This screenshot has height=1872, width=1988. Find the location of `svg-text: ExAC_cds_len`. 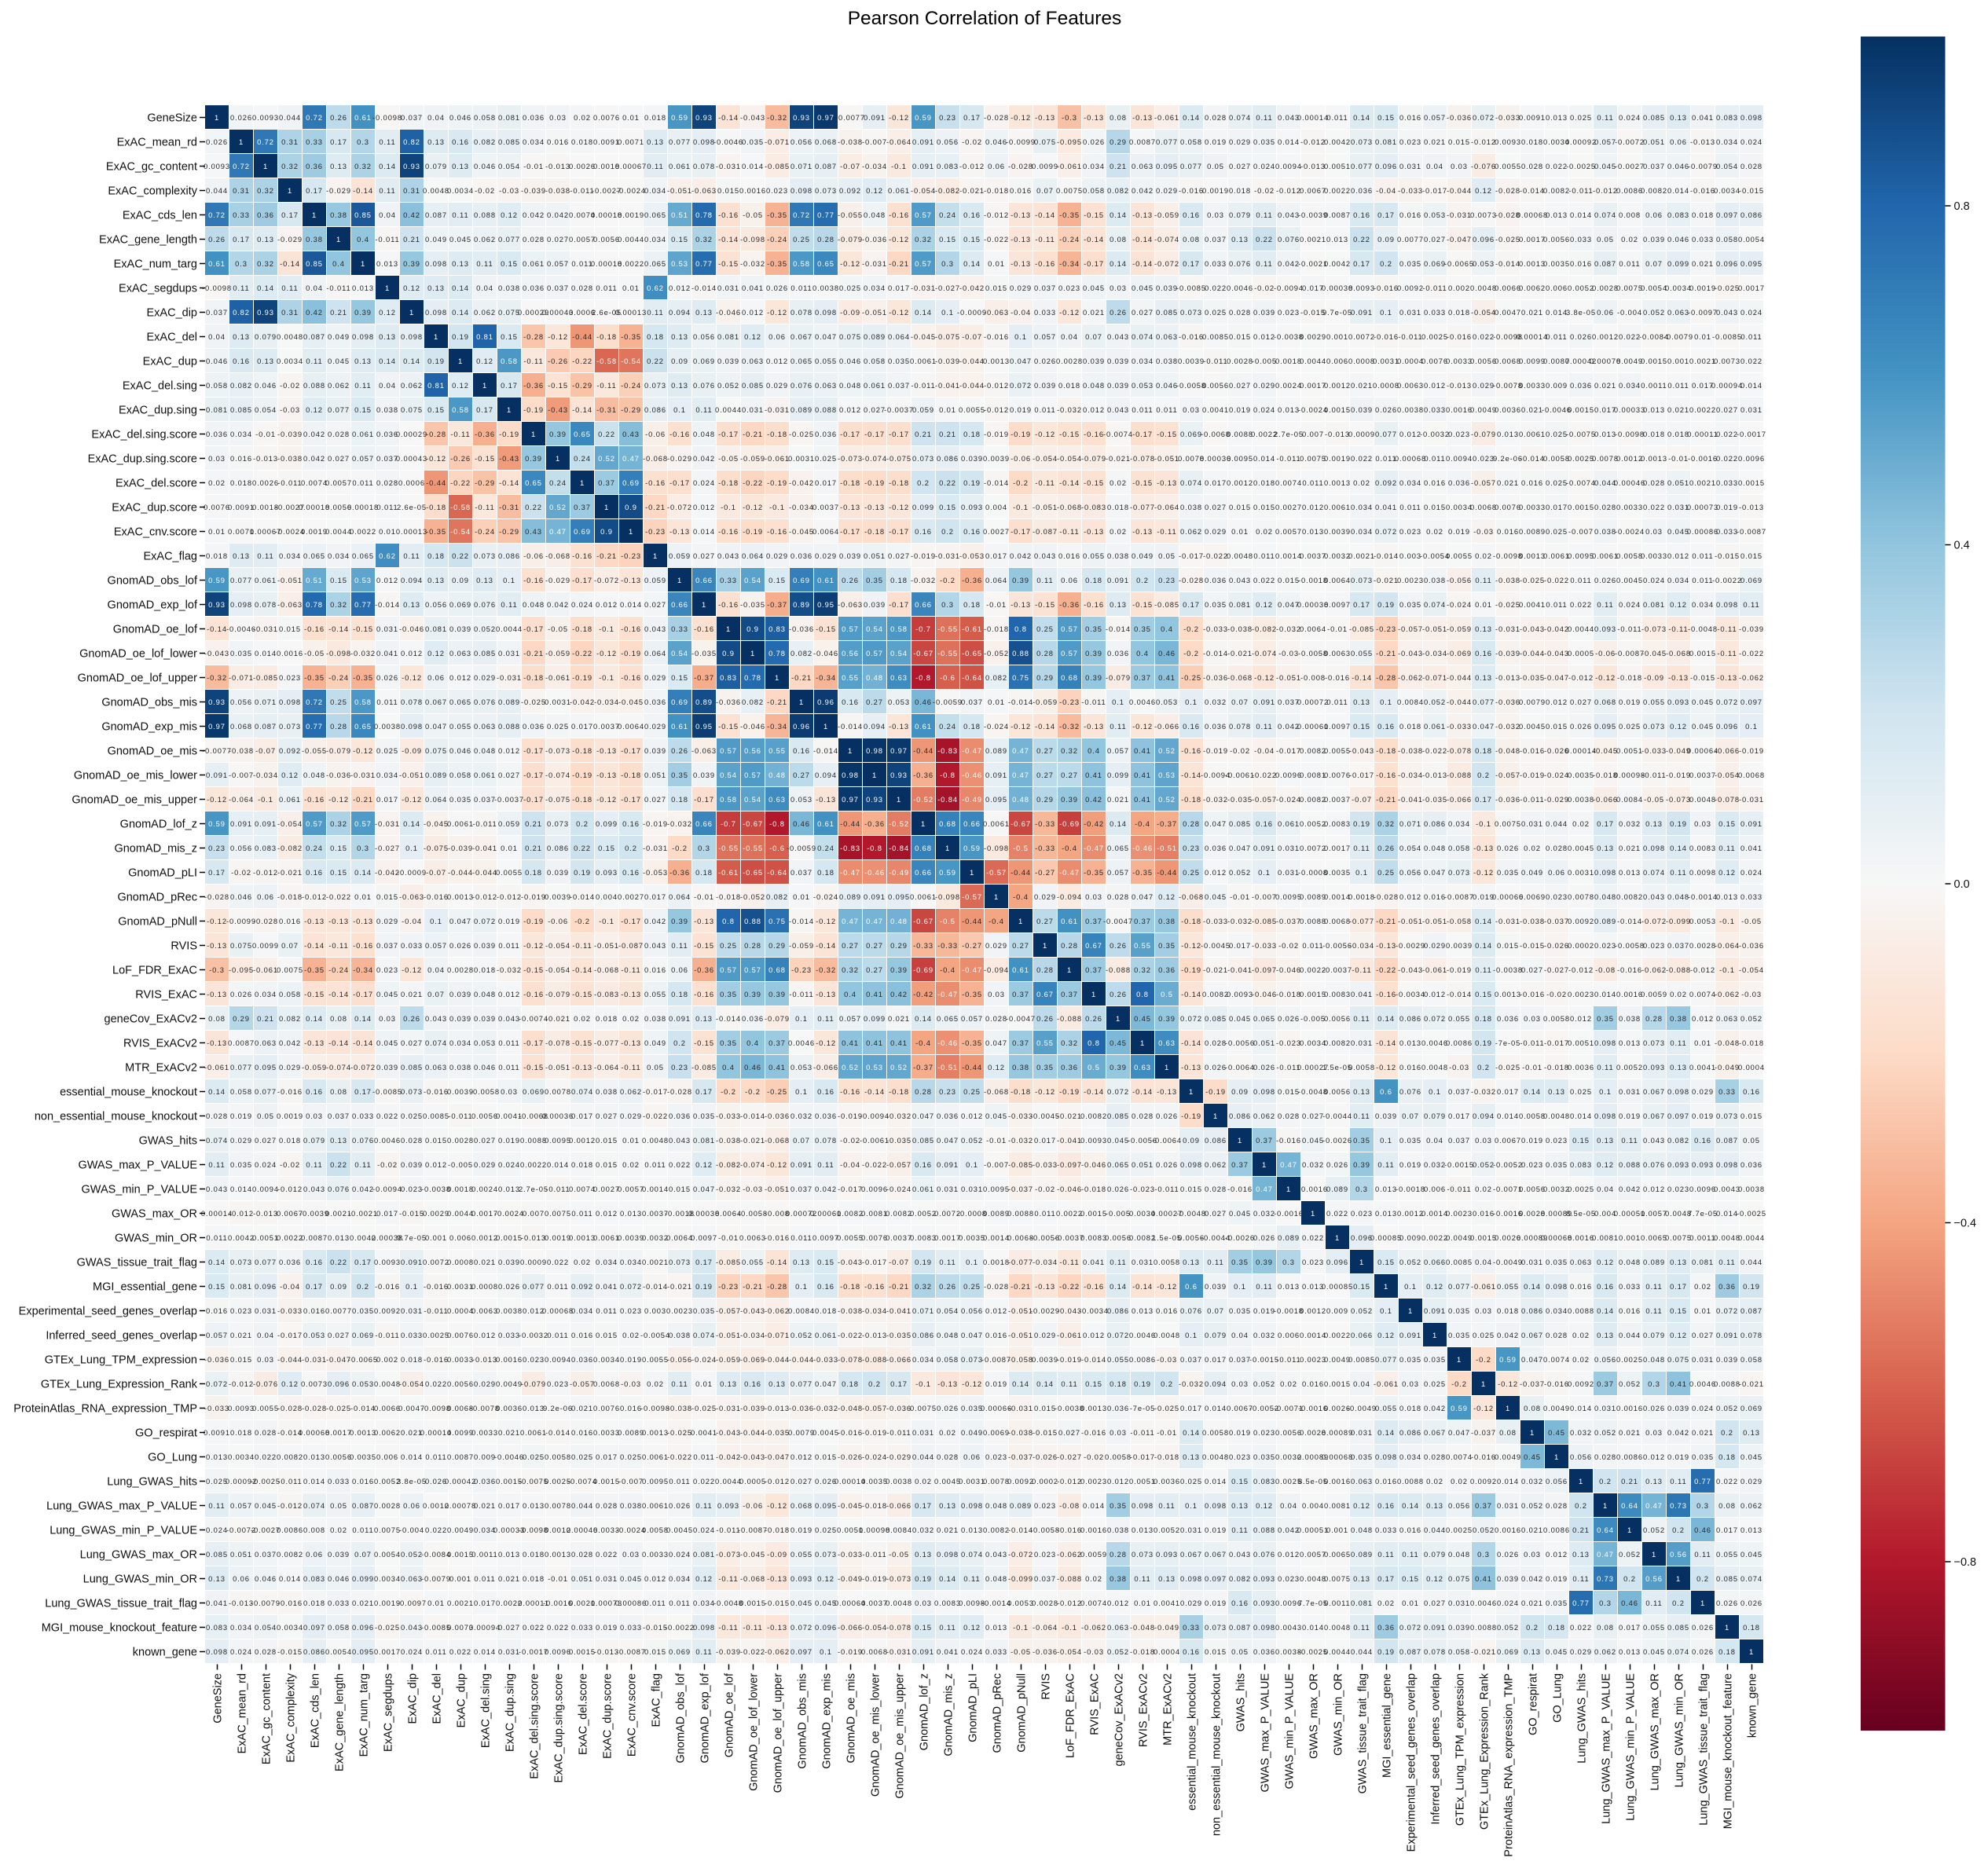

svg-text: ExAC_cds_len is located at coordinates (316, 1710).